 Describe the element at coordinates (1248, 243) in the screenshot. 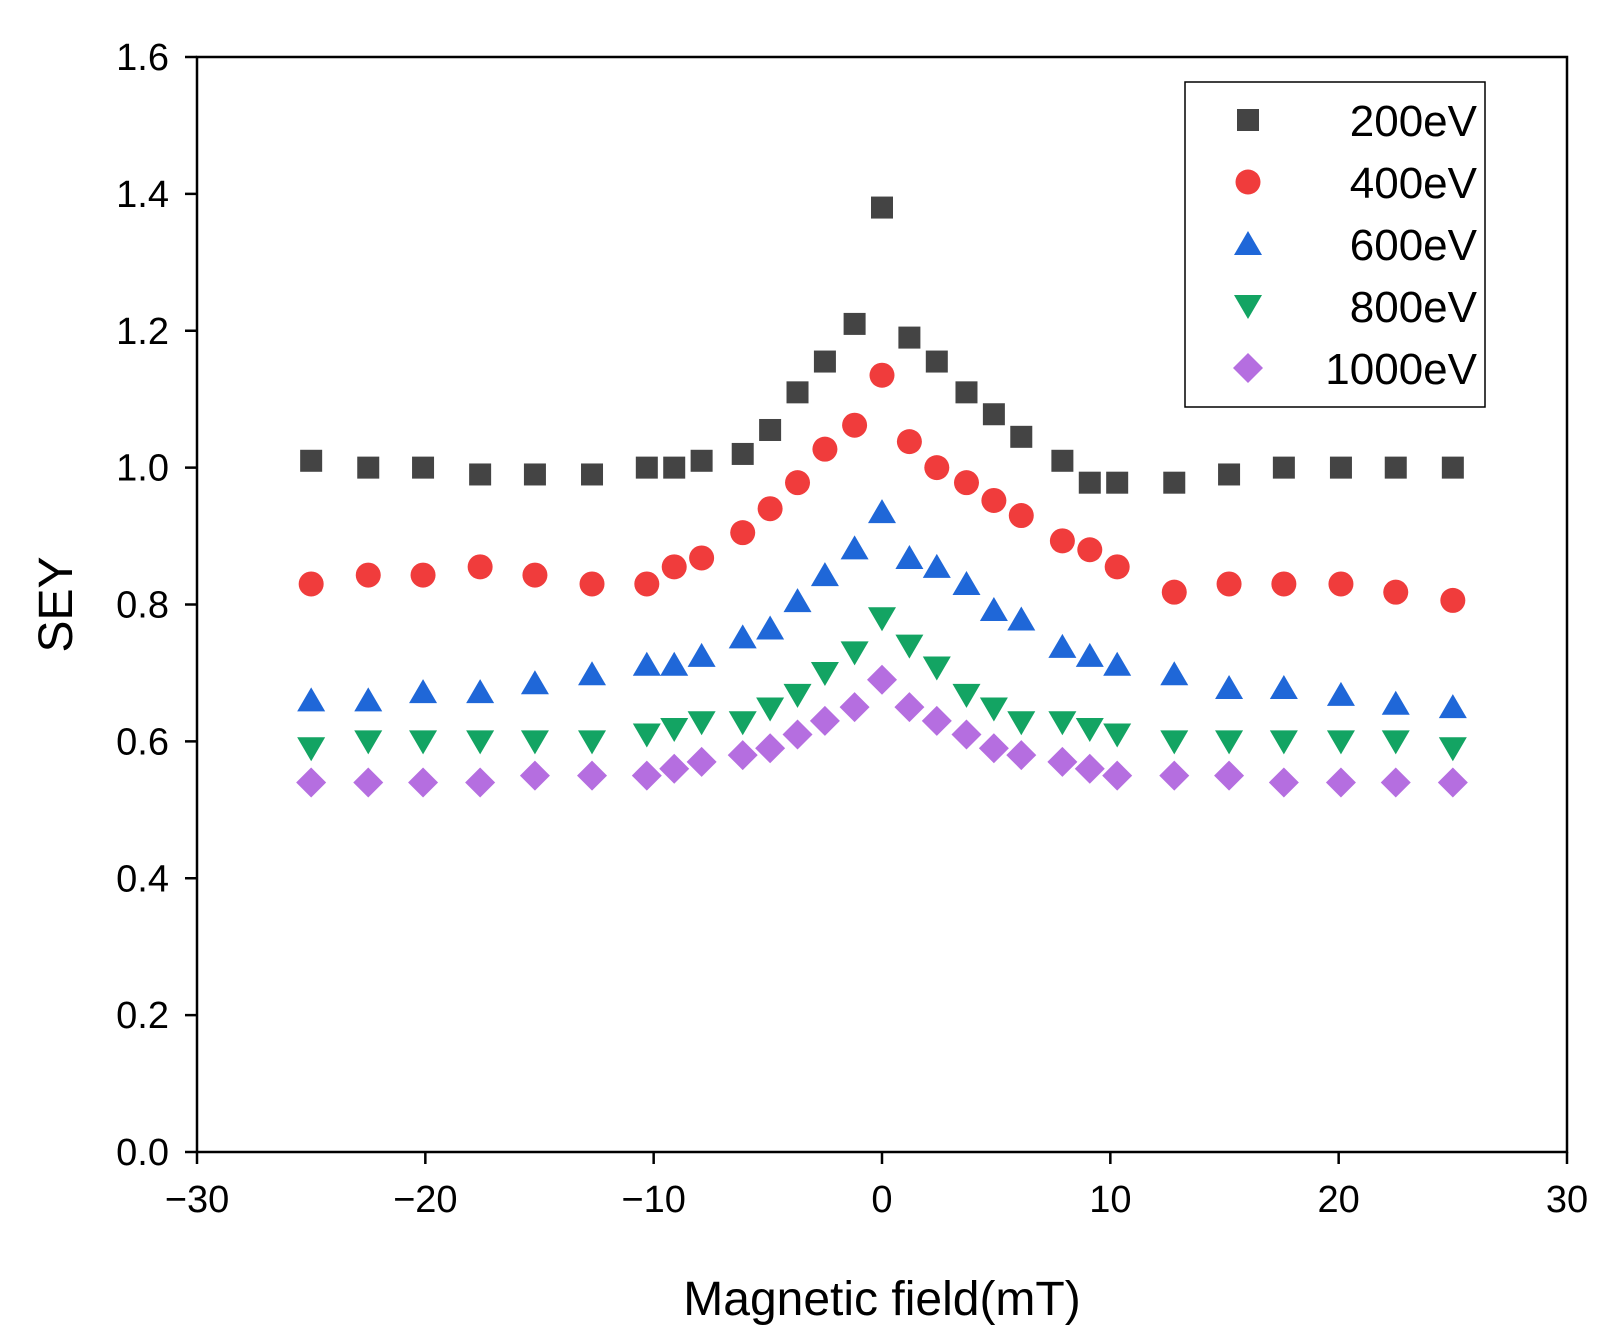

I see `legend-marker-600eV` at that location.